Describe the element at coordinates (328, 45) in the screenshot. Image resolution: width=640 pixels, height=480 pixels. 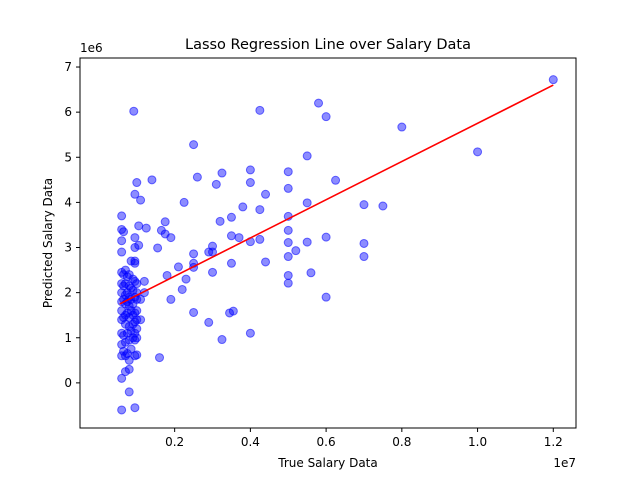
I see `chart-title: Lasso Regression Line over Salary Data` at that location.